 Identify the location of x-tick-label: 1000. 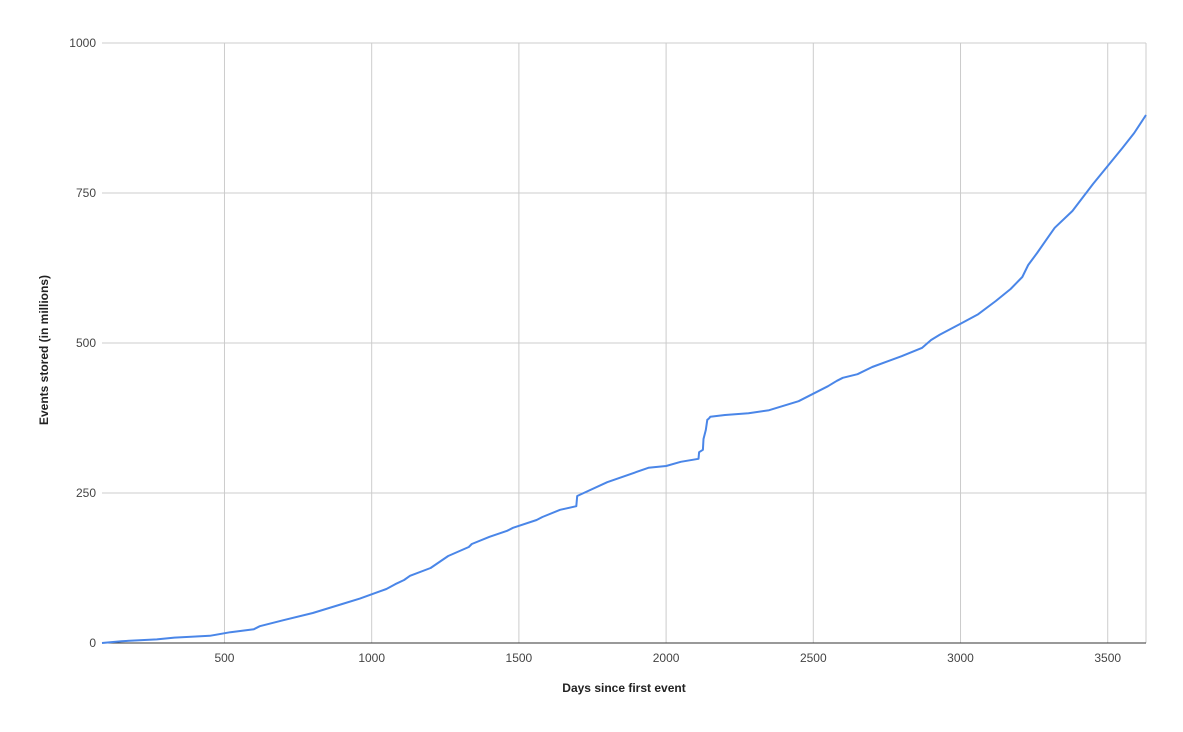
(371, 658).